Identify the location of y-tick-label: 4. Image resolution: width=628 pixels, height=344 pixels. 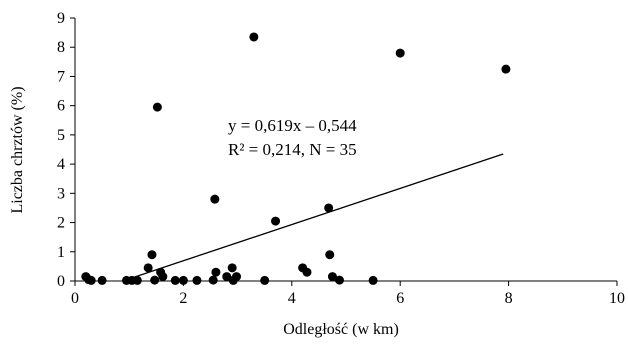
(61, 164).